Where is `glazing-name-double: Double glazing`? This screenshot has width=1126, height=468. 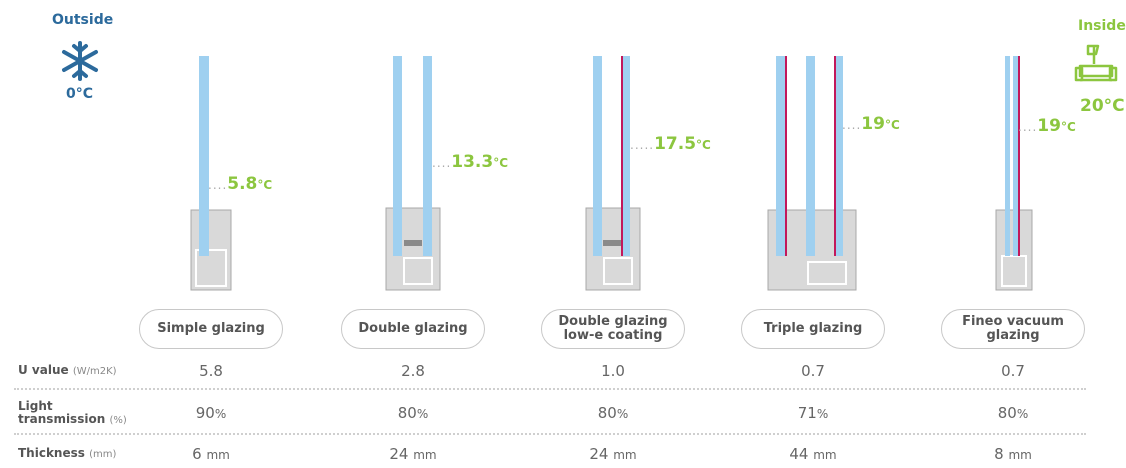
glazing-name-double: Double glazing is located at coordinates (413, 329).